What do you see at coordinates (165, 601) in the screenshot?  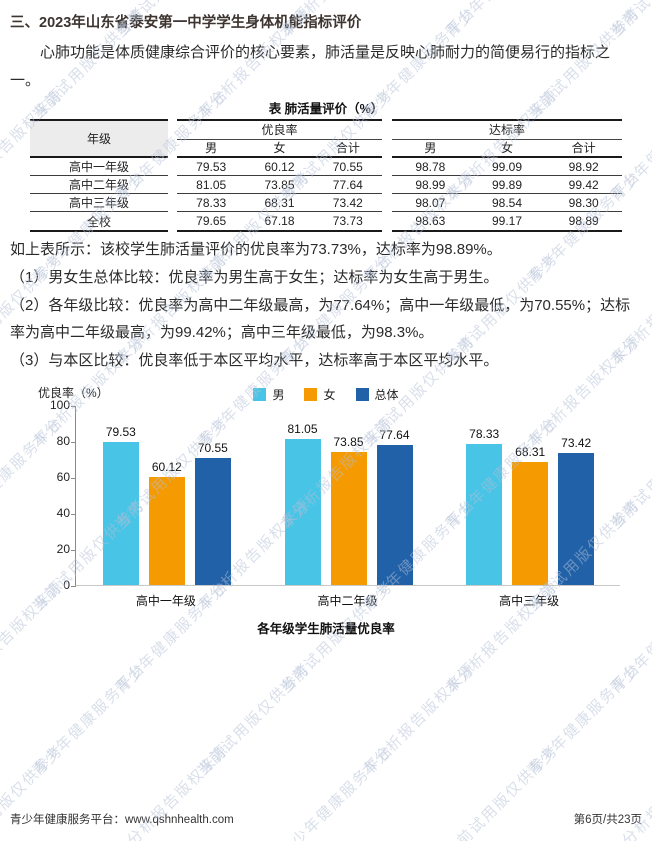 I see `x-category-label: 高中一年级` at bounding box center [165, 601].